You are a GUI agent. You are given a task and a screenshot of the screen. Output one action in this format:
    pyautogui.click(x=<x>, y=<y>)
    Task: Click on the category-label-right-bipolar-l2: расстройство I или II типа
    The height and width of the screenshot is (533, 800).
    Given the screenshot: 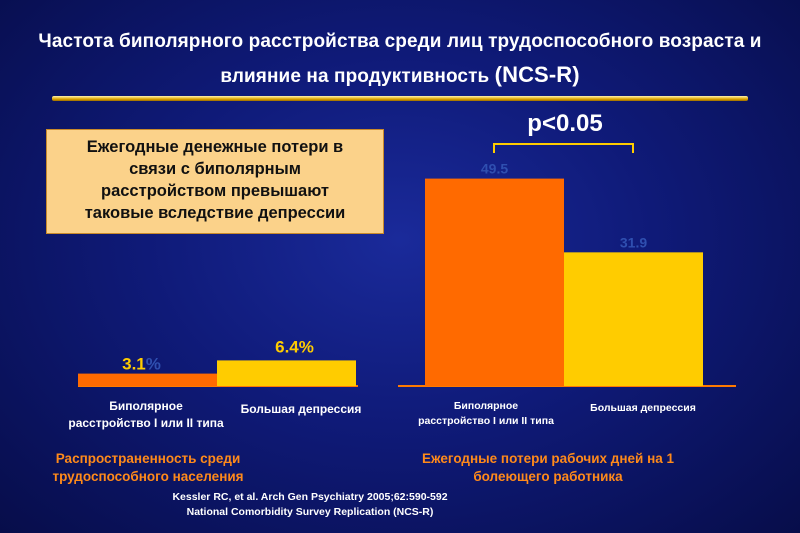 What is the action you would take?
    pyautogui.click(x=486, y=420)
    